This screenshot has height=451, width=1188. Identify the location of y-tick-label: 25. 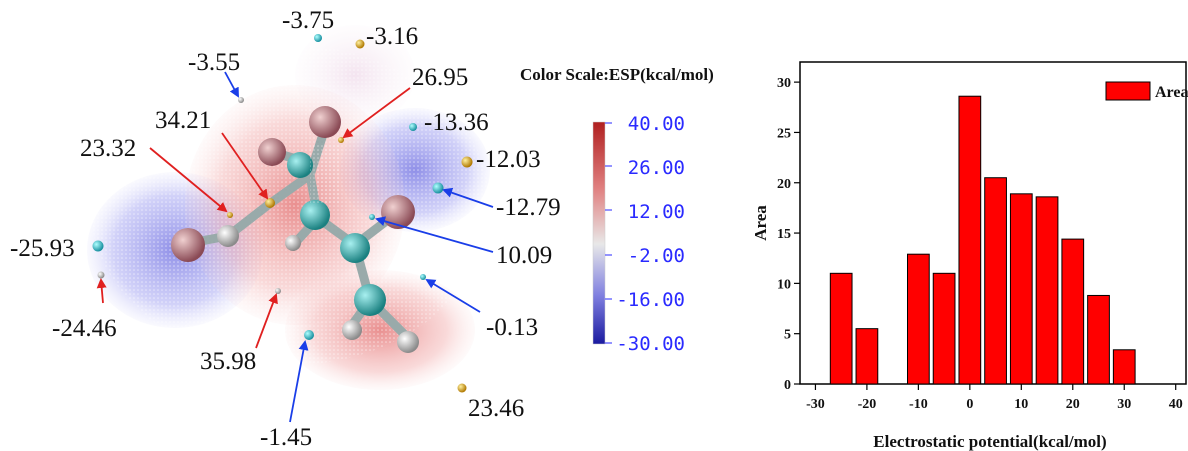
(784, 133).